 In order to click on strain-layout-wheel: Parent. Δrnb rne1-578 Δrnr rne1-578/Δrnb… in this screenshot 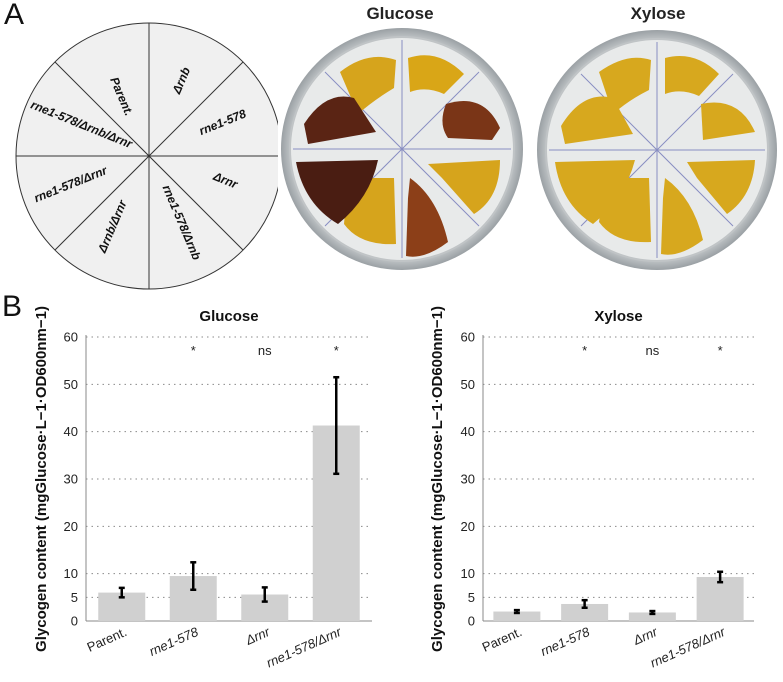, I will do `click(149, 156)`.